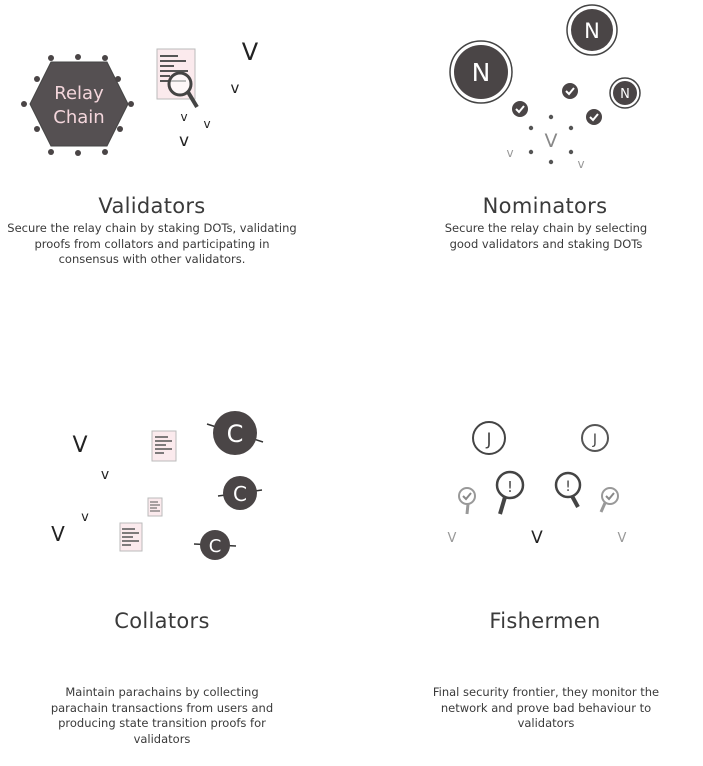 This screenshot has width=703, height=766. Describe the element at coordinates (148, 491) in the screenshot. I see `collator-documents` at that location.